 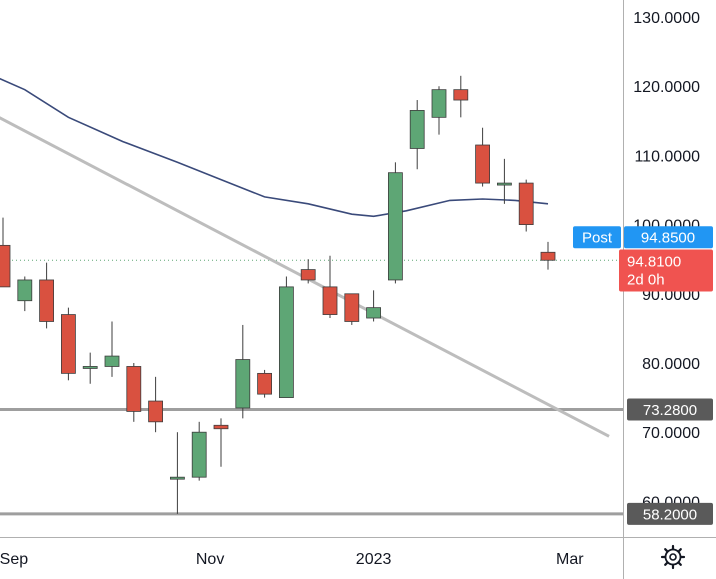 What do you see at coordinates (673, 557) in the screenshot?
I see `gear-icon` at bounding box center [673, 557].